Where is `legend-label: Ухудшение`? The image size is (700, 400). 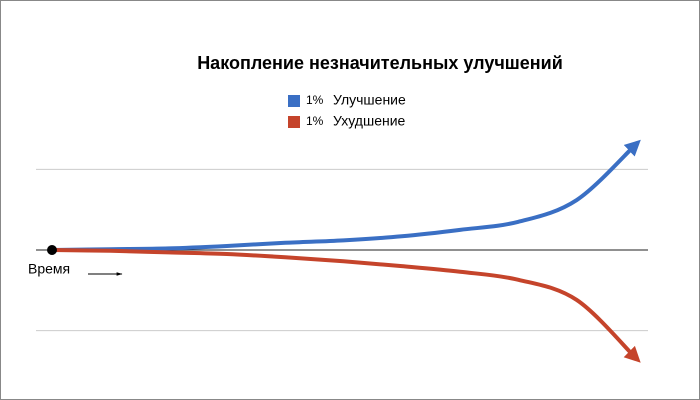
legend-label: Ухудшение is located at coordinates (369, 121).